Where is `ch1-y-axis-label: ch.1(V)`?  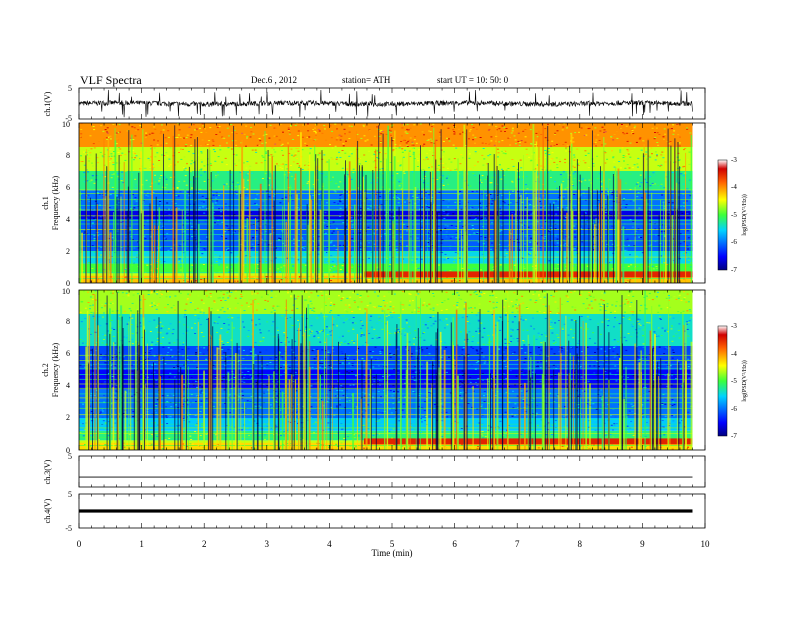
ch1-y-axis-label: ch.1(V) is located at coordinates (47, 103).